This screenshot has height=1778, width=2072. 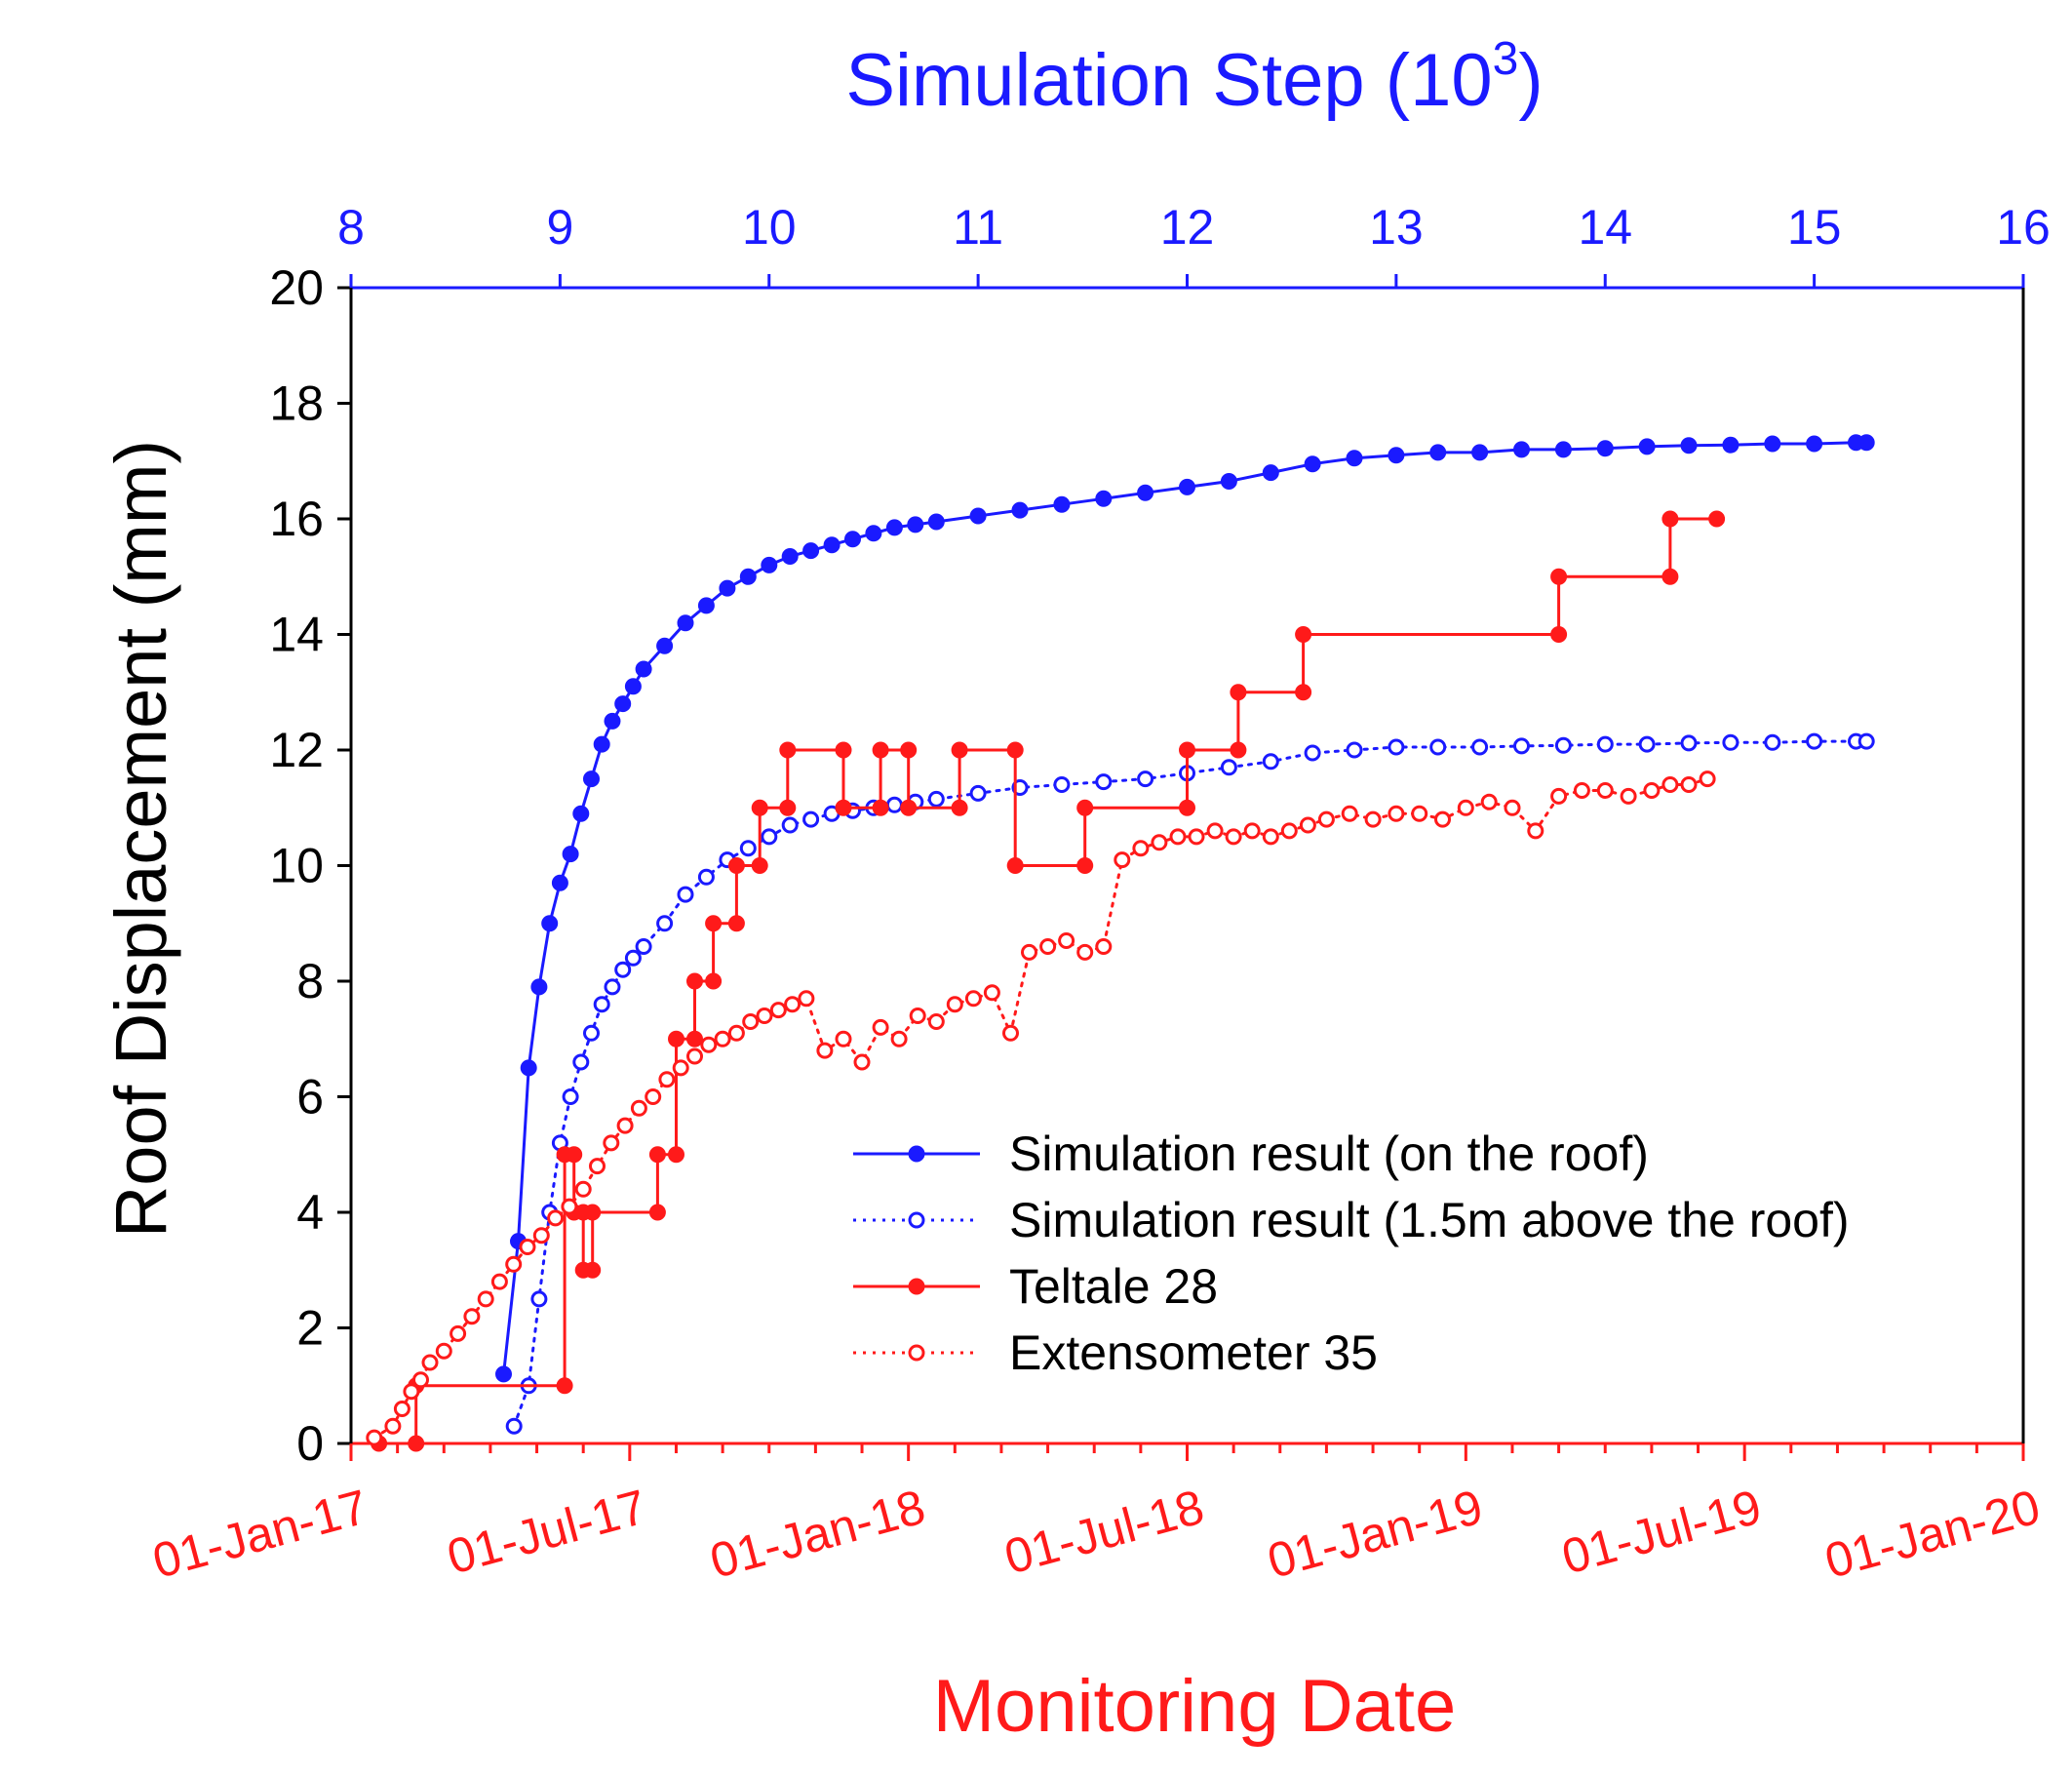 I want to click on top-tick-label: 13, so click(x=1396, y=227).